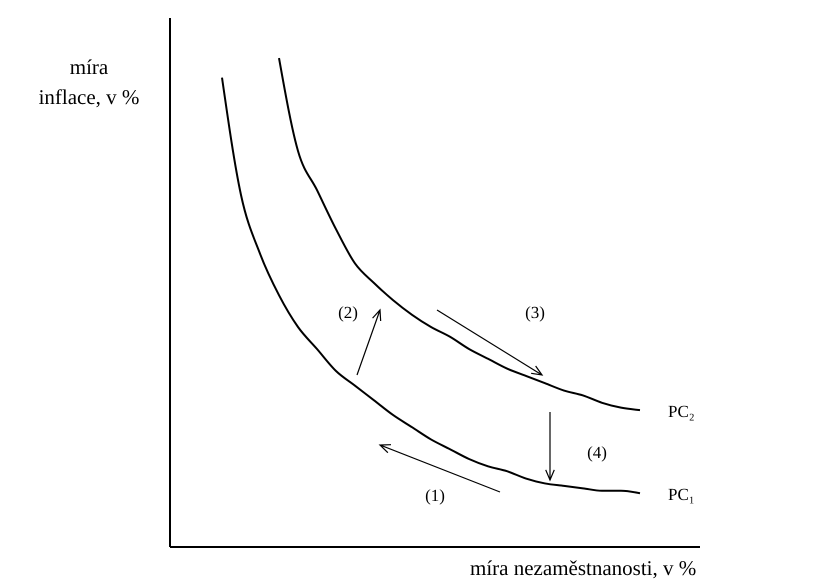 This screenshot has height=588, width=813. What do you see at coordinates (597, 452) in the screenshot?
I see `annotation: (4)` at bounding box center [597, 452].